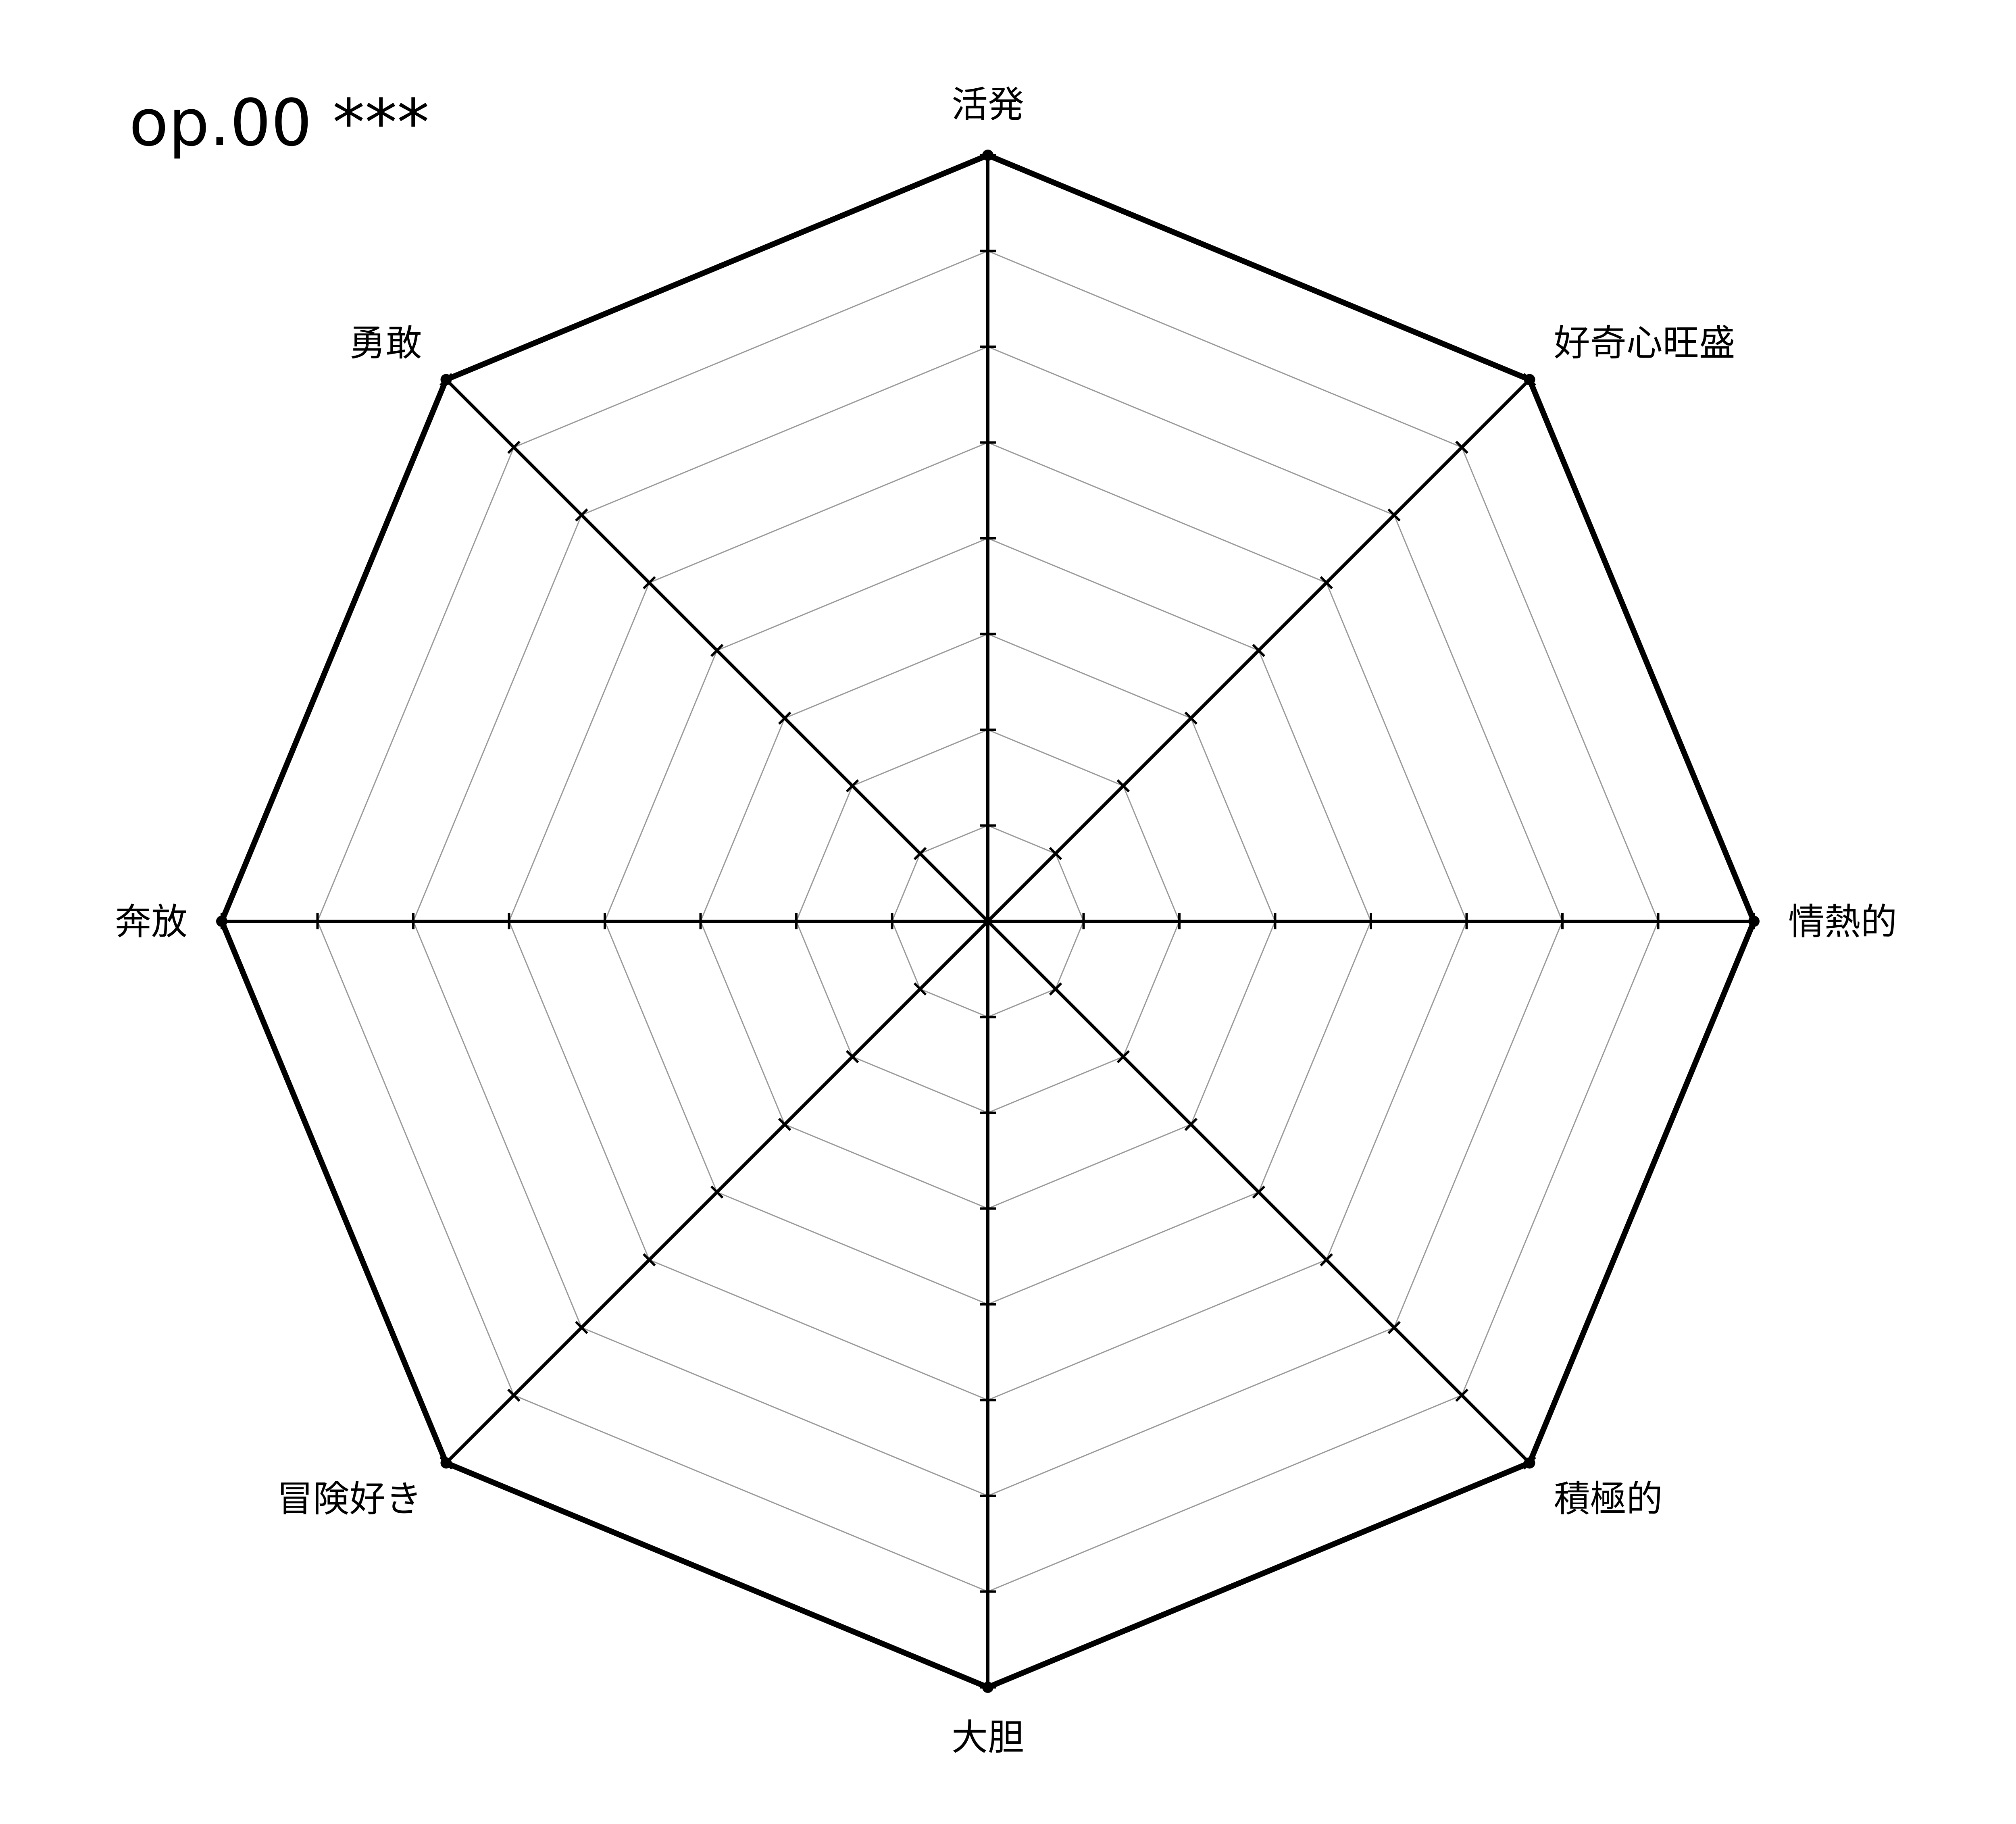  Describe the element at coordinates (279, 122) in the screenshot. I see `chart-title: op.00 ***` at that location.